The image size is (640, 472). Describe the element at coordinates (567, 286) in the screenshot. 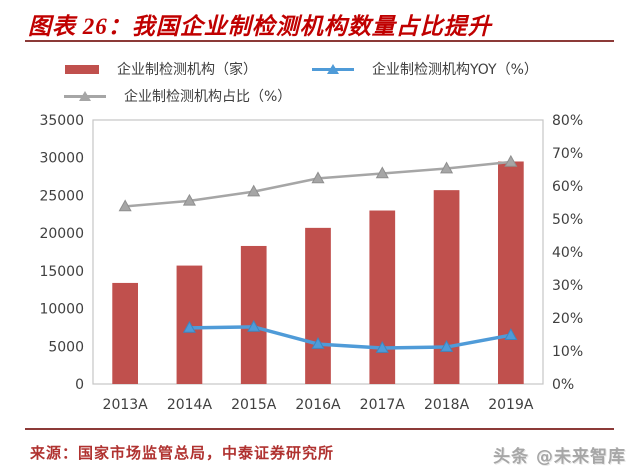

I see `right-axis-tick: 30%` at that location.